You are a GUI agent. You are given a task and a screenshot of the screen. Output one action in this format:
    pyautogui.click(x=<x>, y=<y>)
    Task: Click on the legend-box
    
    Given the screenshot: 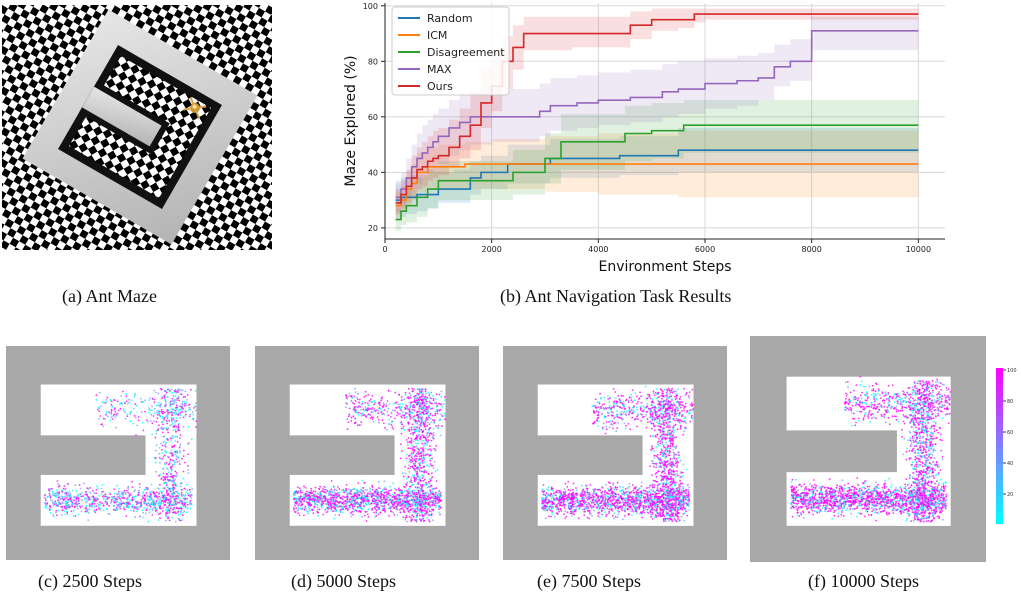 What is the action you would take?
    pyautogui.click(x=450, y=51)
    